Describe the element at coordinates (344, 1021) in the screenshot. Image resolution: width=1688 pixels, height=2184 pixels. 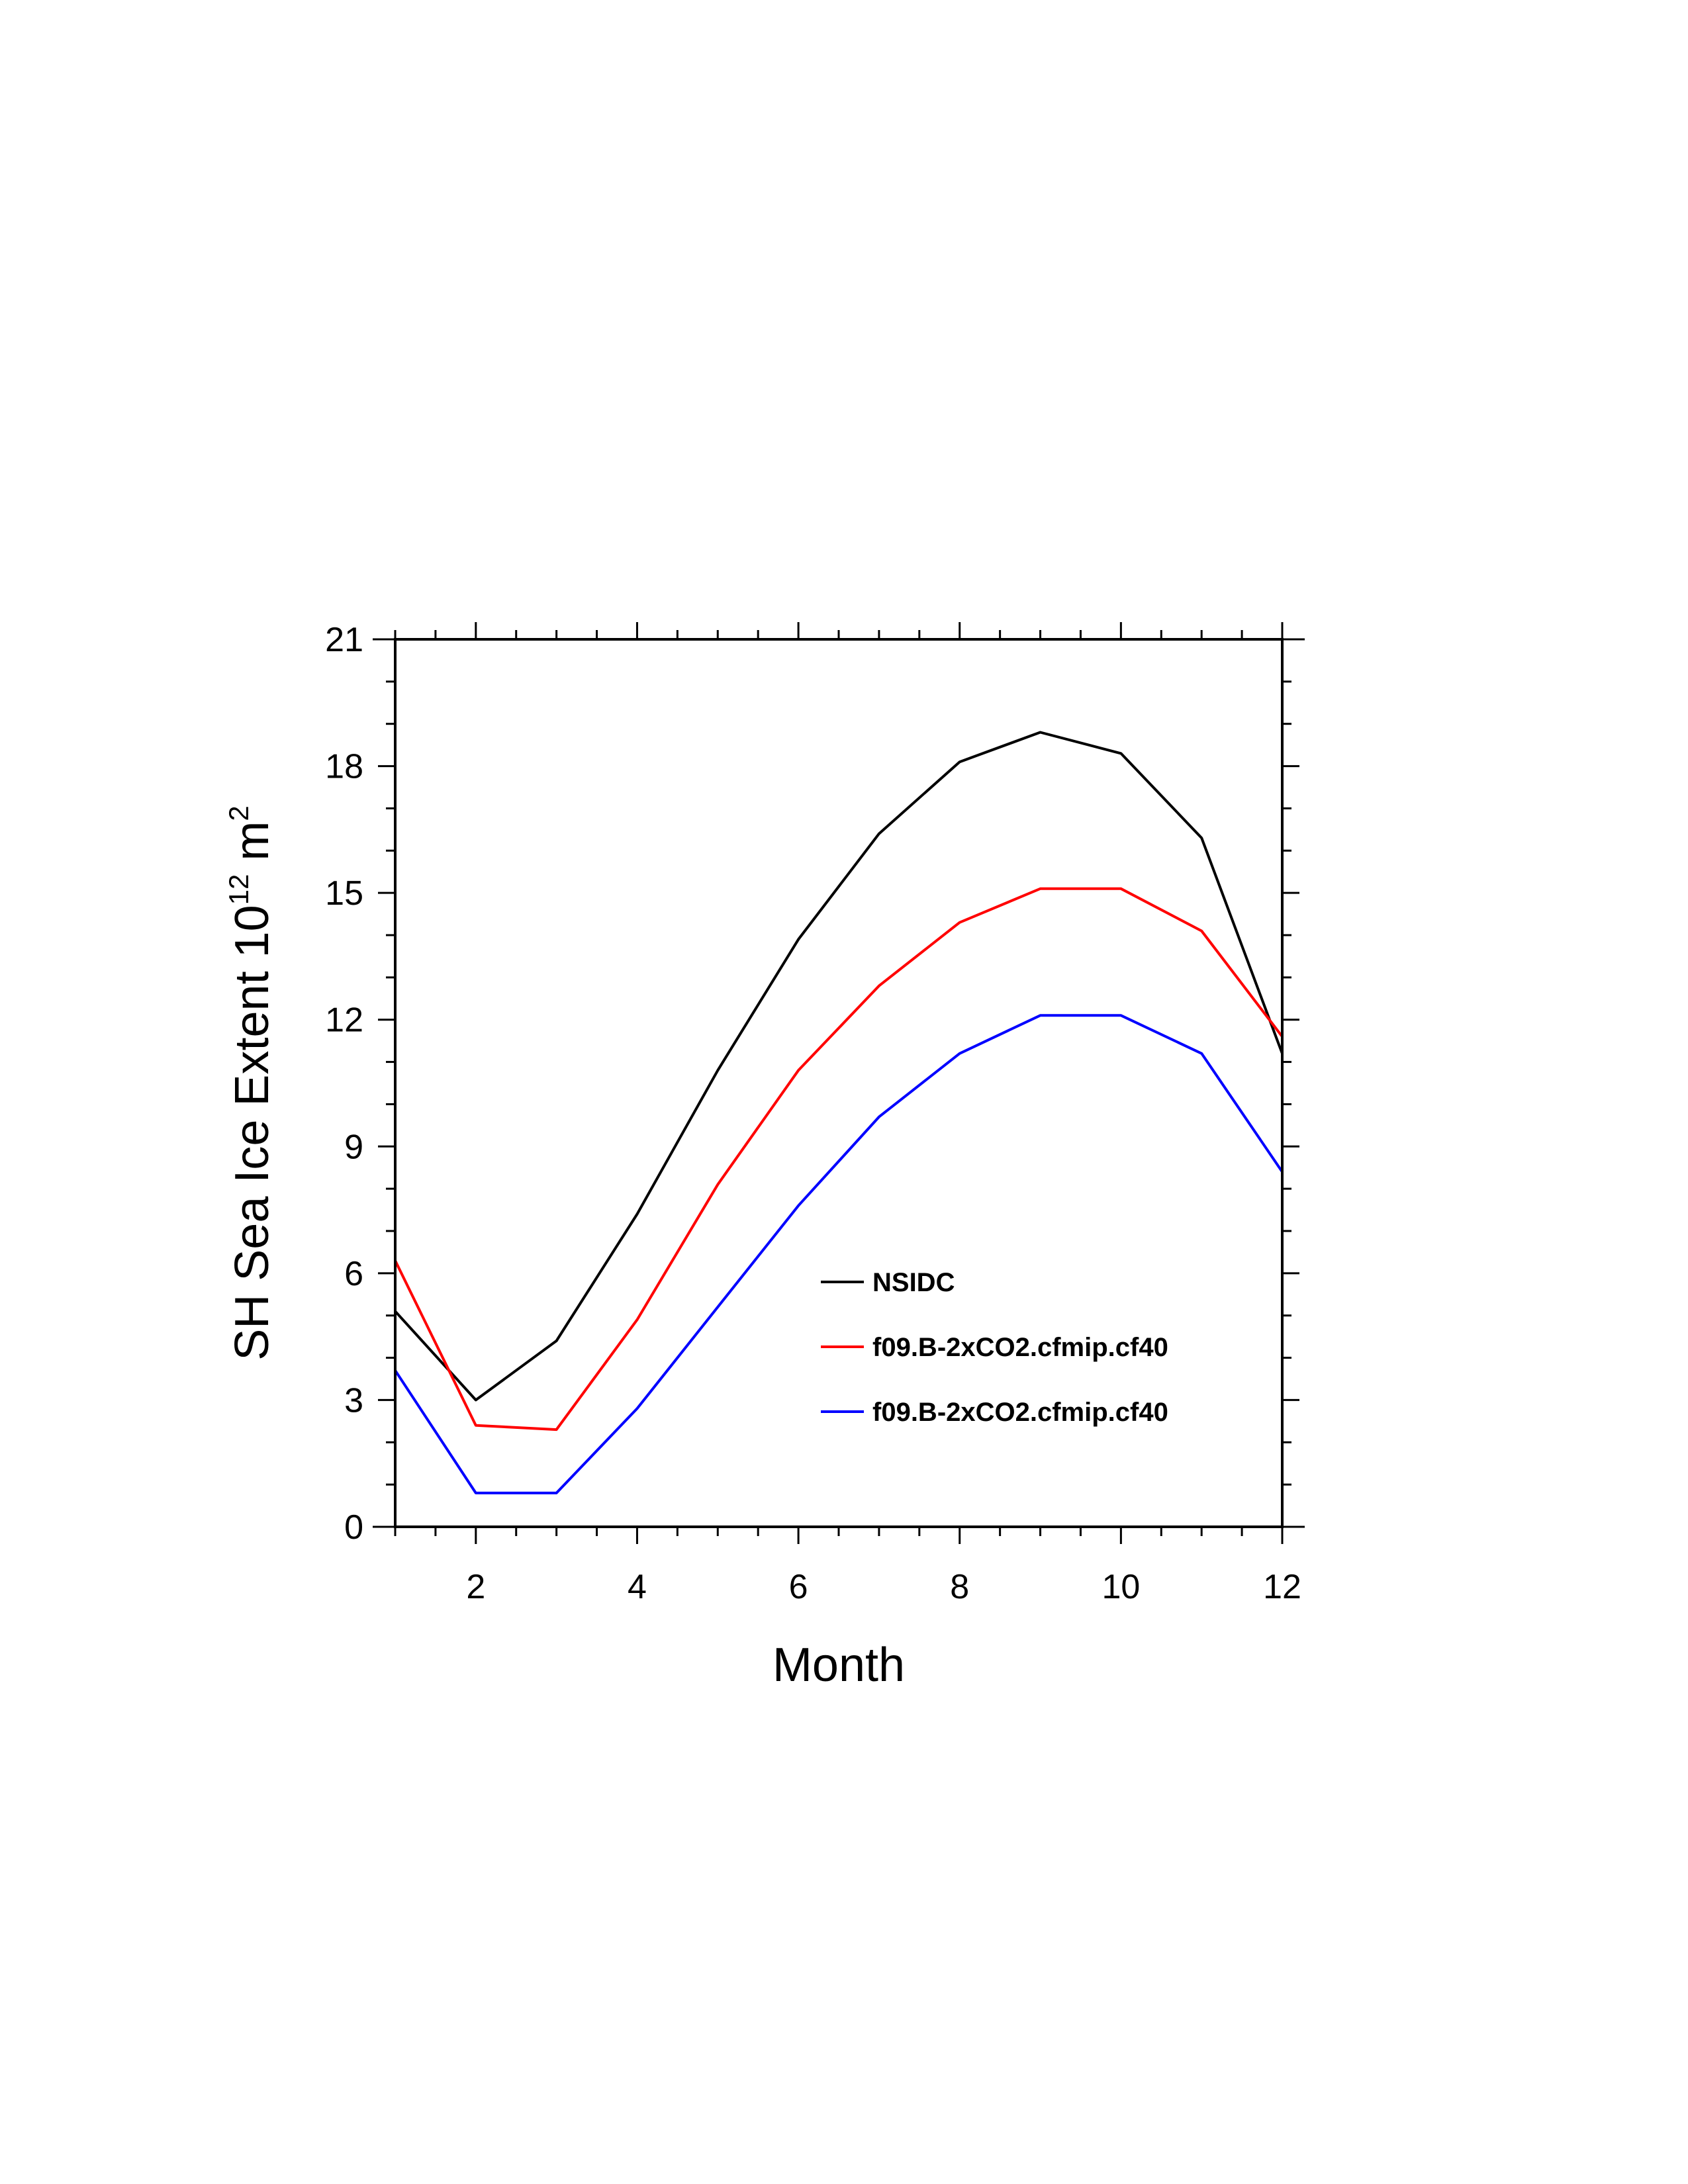
I see `y-tick-label: 12` at that location.